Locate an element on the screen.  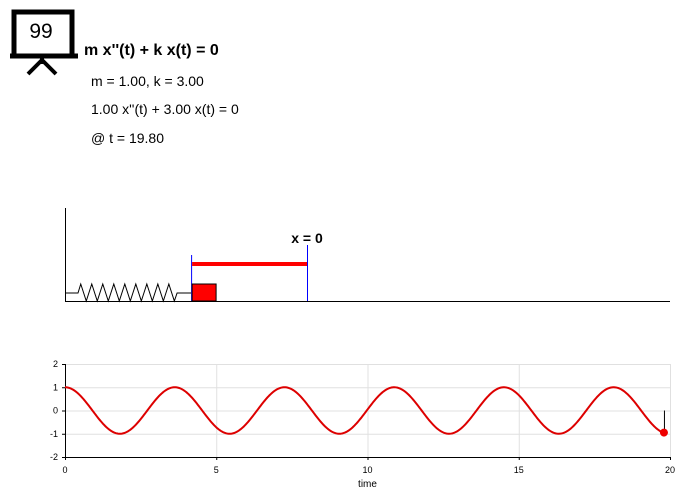
current-time: @ t = 19.80 is located at coordinates (127, 138).